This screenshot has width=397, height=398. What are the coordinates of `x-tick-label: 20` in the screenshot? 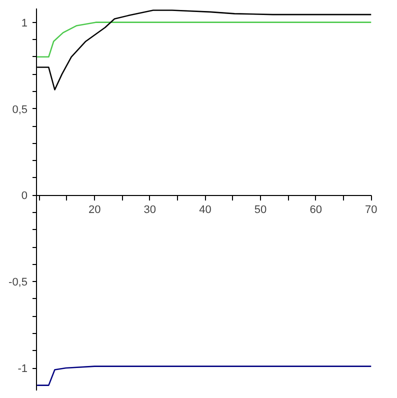 It's located at (94, 210).